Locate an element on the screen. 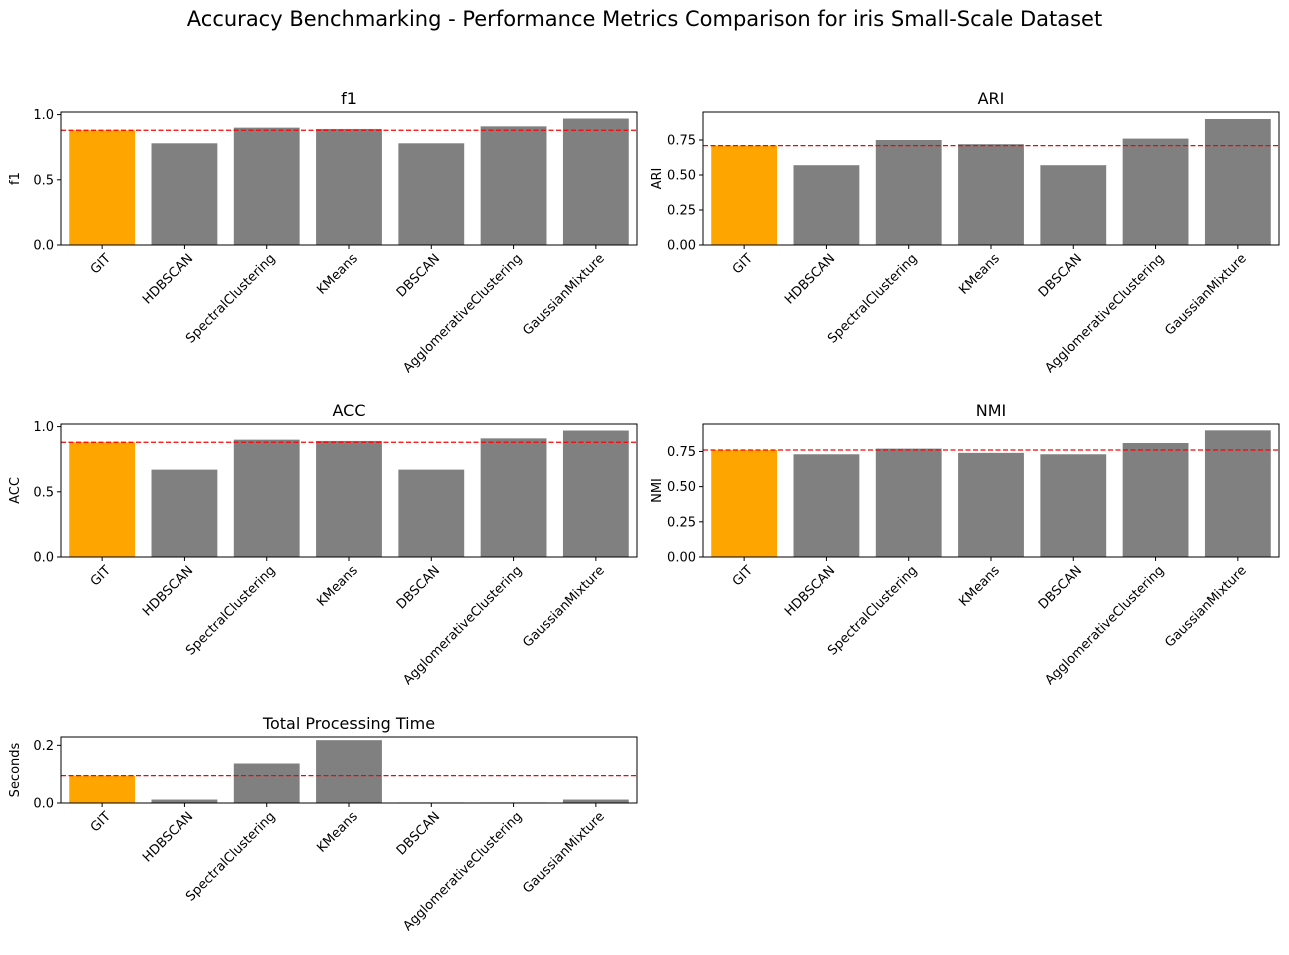  y-axis-label: f1 is located at coordinates (15, 178).